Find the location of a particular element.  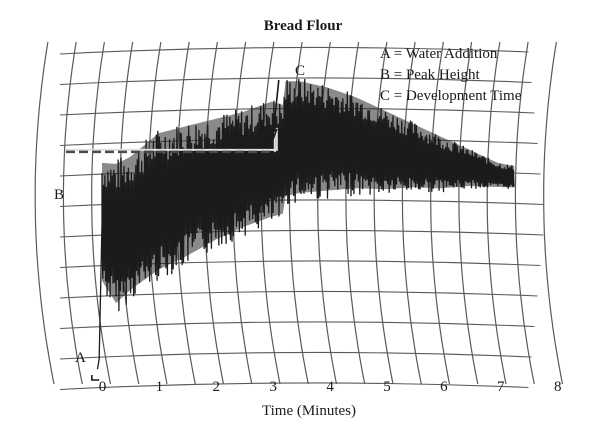

x-tick-label: 0 is located at coordinates (103, 387).